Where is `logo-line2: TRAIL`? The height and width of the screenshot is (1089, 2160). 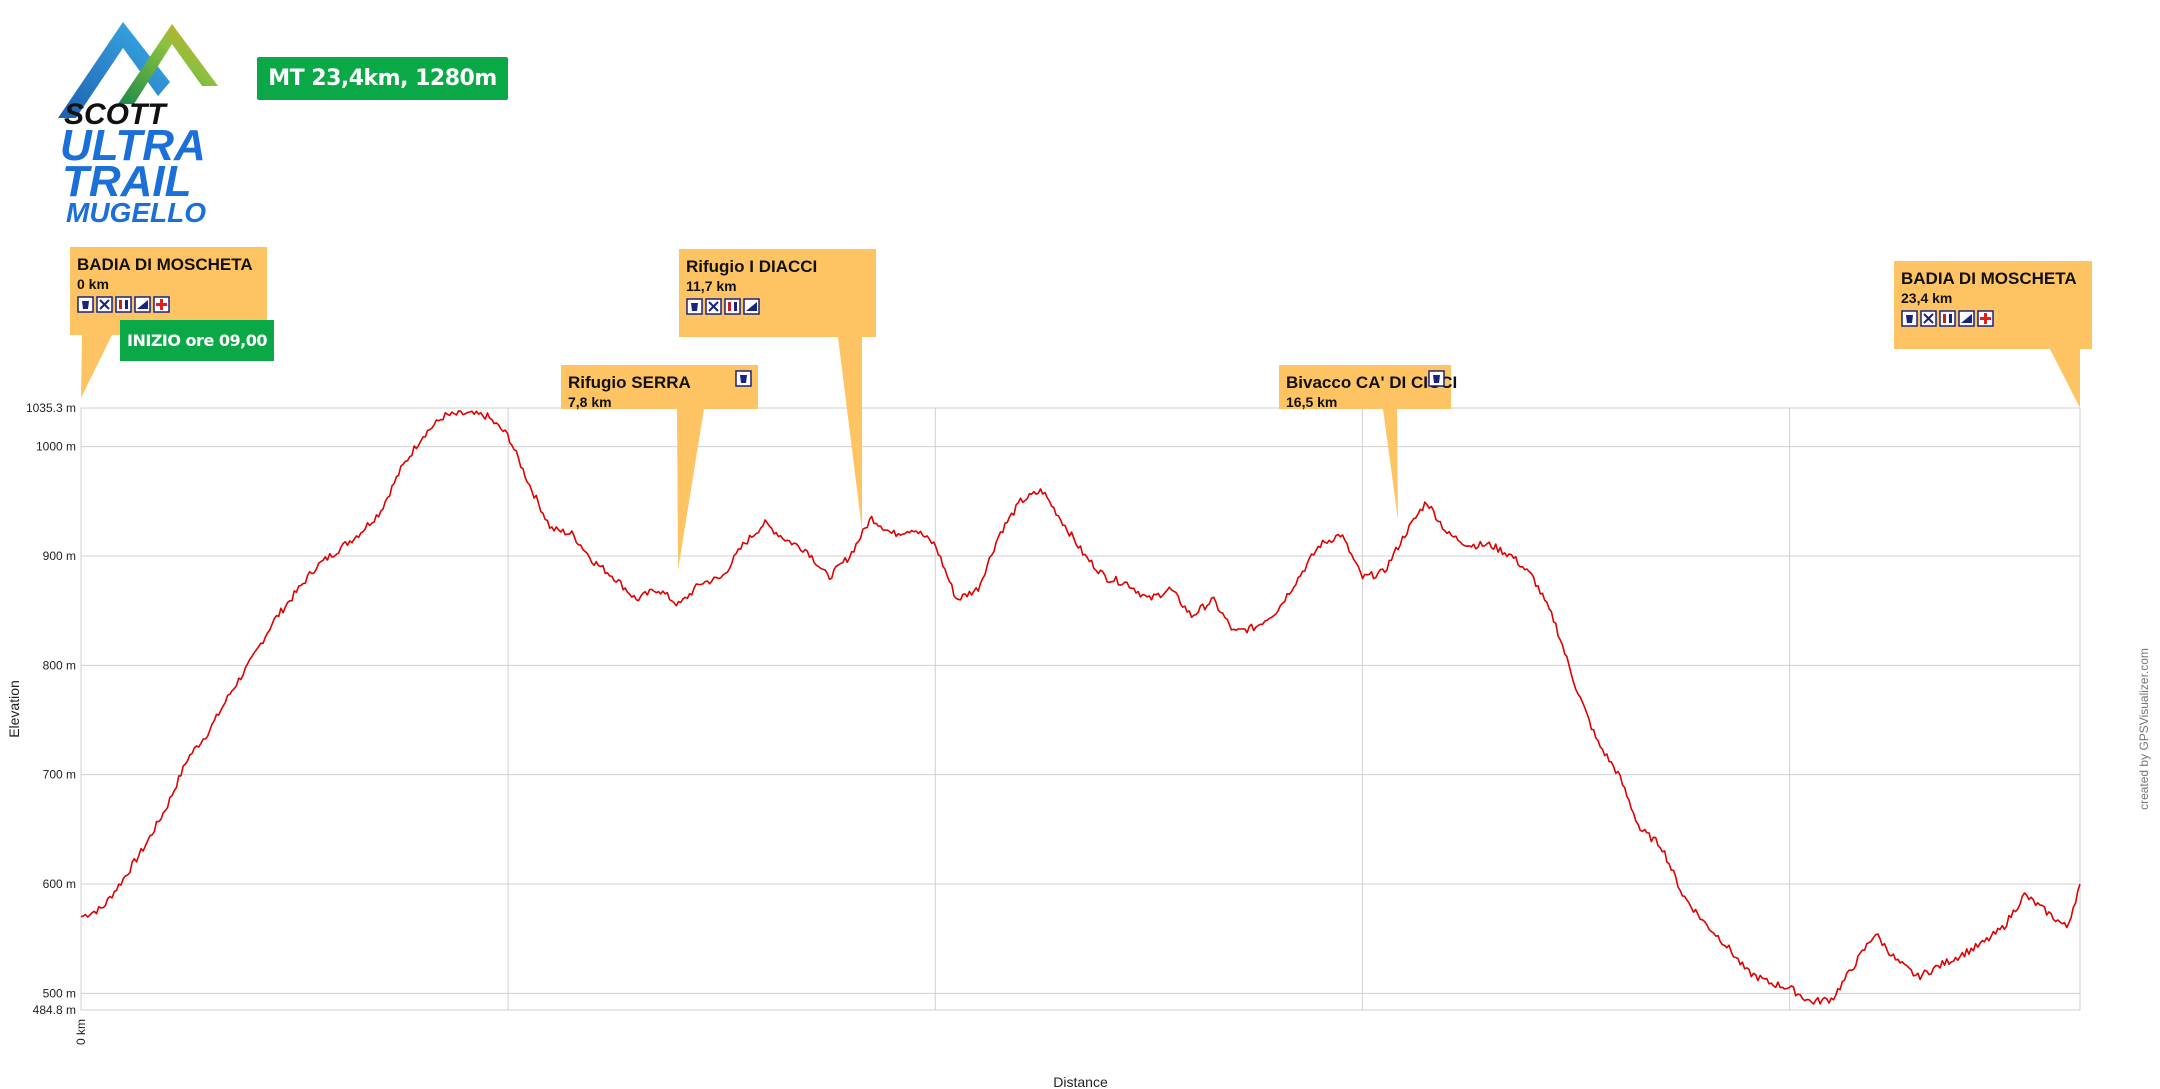
logo-line2: TRAIL is located at coordinates (127, 181).